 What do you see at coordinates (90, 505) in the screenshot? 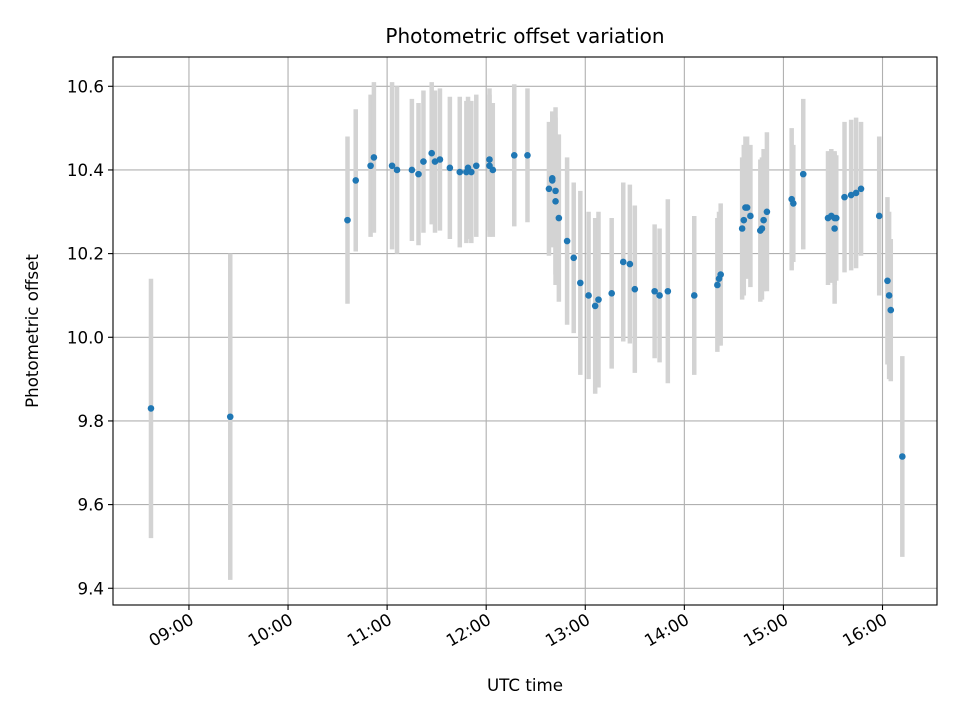
I see `y-tick-label: 9.6` at bounding box center [90, 505].